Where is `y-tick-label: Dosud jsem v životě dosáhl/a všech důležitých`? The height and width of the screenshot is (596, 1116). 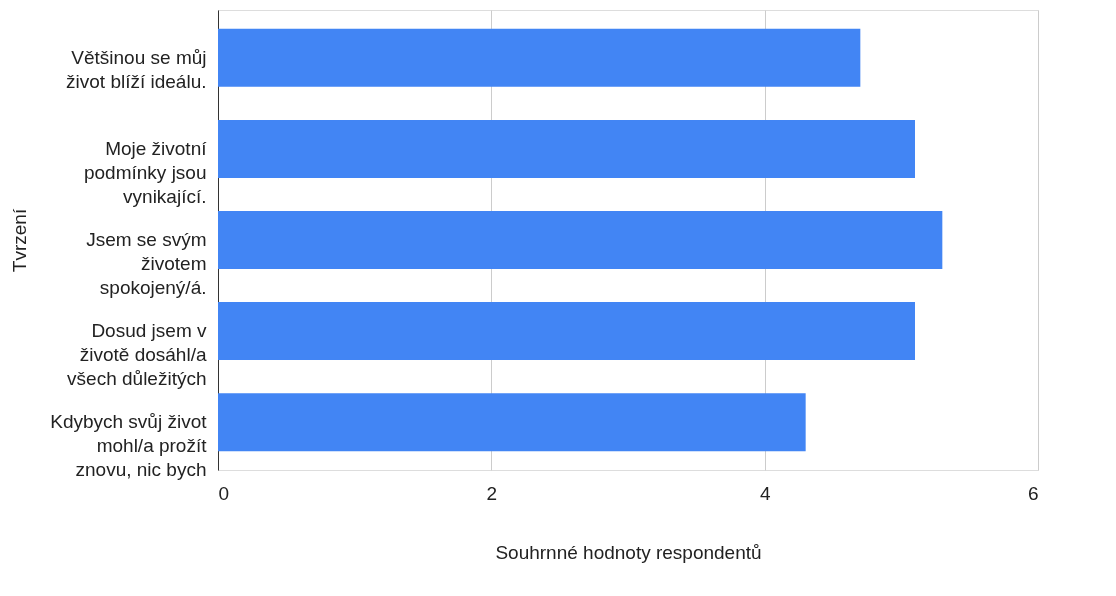
y-tick-label: Dosud jsem v životě dosáhl/a všech důležitých is located at coordinates (137, 355).